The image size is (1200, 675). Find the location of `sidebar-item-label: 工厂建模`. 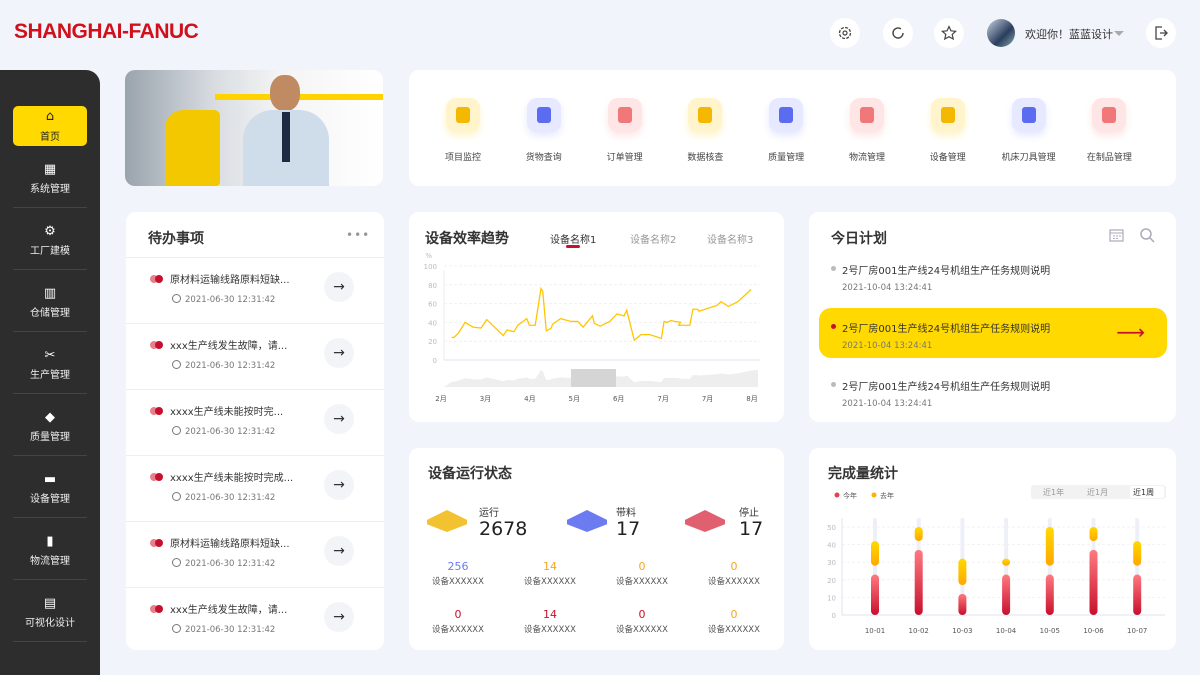

sidebar-item-label: 工厂建模 is located at coordinates (50, 251).